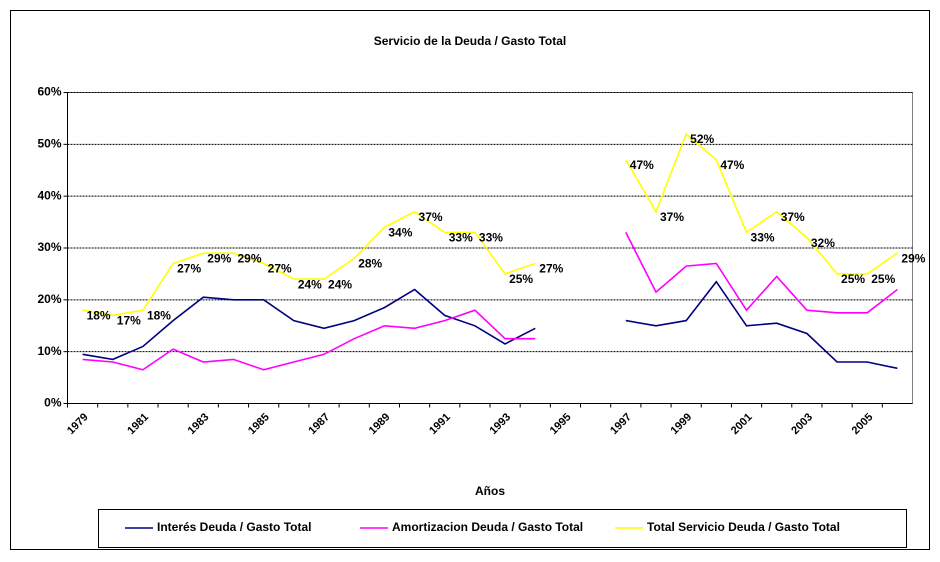 The image size is (940, 562). What do you see at coordinates (702, 139) in the screenshot?
I see `data-label: 52%` at bounding box center [702, 139].